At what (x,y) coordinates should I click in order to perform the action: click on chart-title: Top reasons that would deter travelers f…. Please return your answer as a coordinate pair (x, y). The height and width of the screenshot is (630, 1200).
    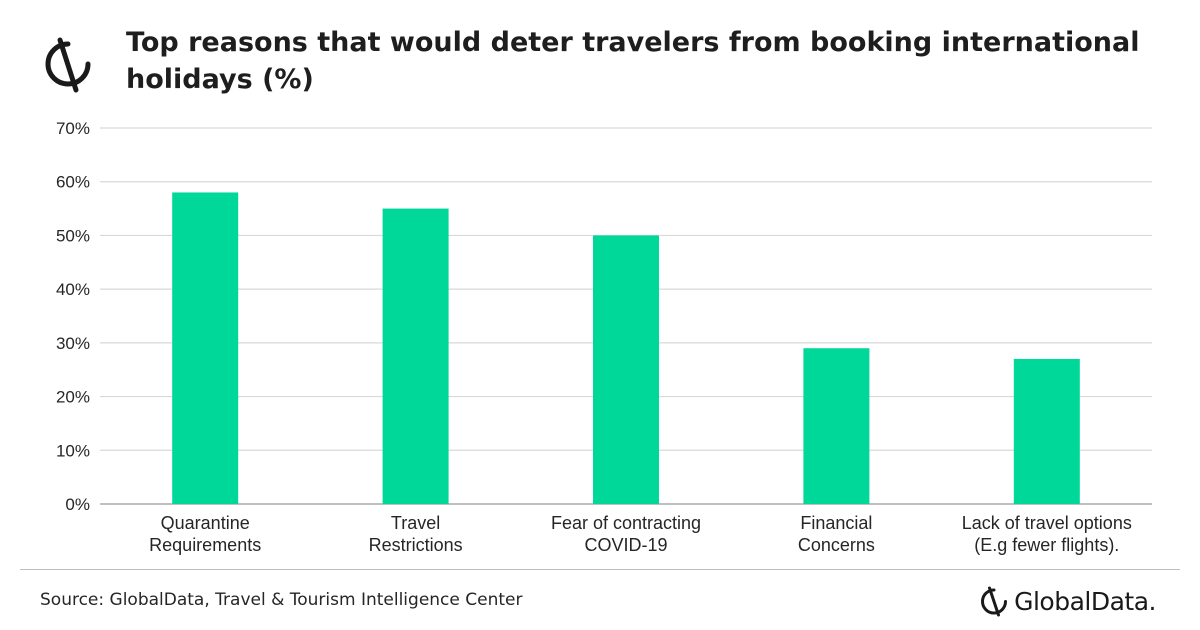
    Looking at the image, I should click on (633, 61).